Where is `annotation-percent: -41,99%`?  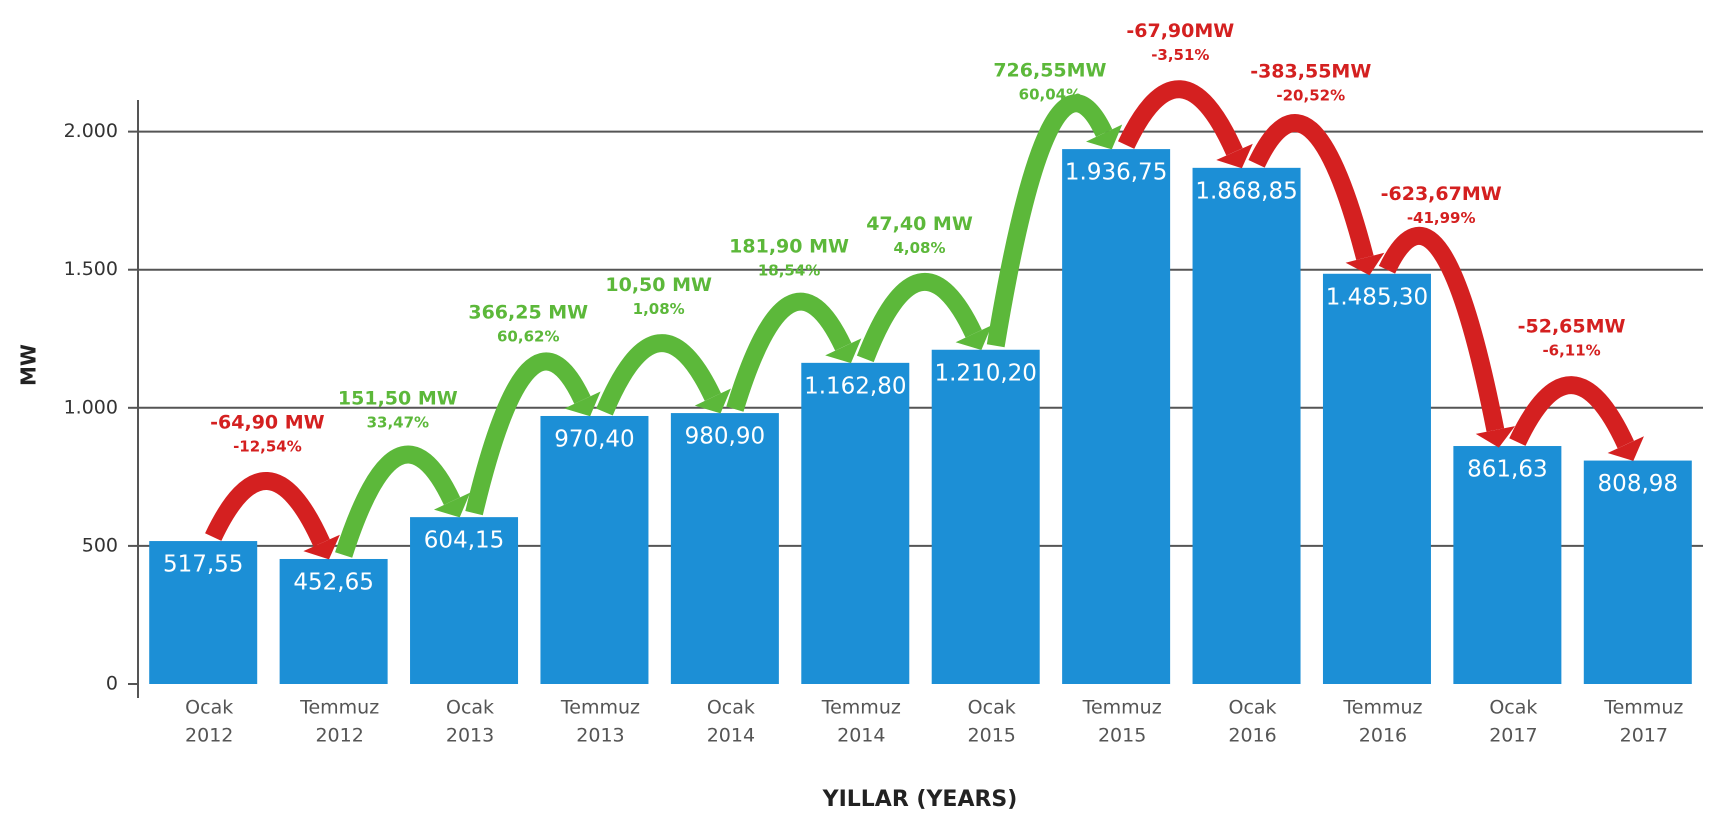 annotation-percent: -41,99% is located at coordinates (1441, 218).